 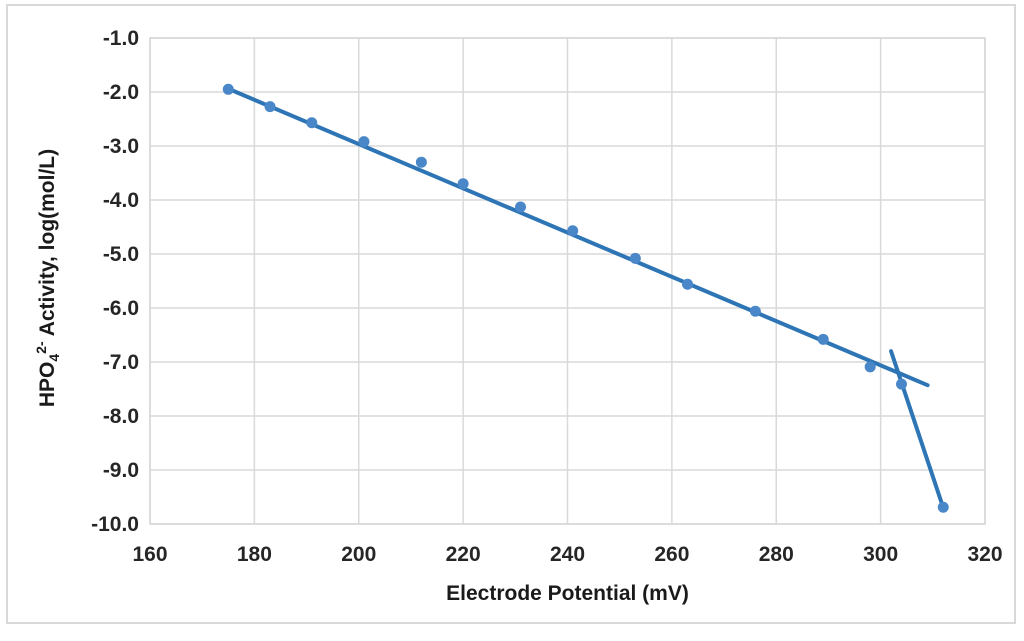 What do you see at coordinates (121, 254) in the screenshot?
I see `y-tick-label: -5.0` at bounding box center [121, 254].